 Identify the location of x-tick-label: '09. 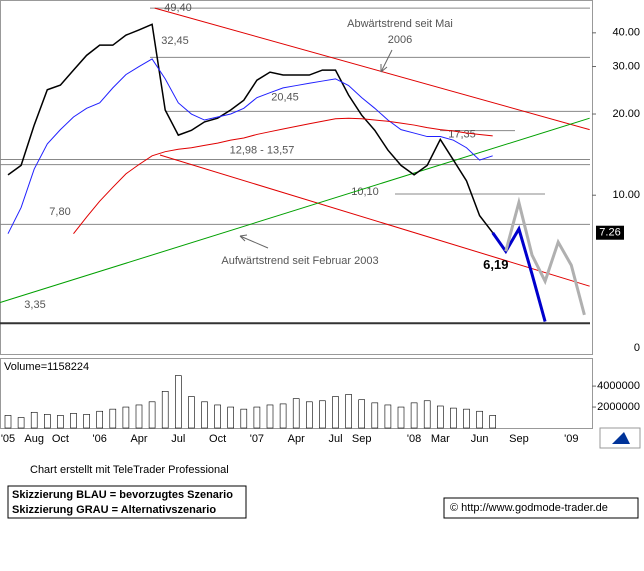
(571, 439).